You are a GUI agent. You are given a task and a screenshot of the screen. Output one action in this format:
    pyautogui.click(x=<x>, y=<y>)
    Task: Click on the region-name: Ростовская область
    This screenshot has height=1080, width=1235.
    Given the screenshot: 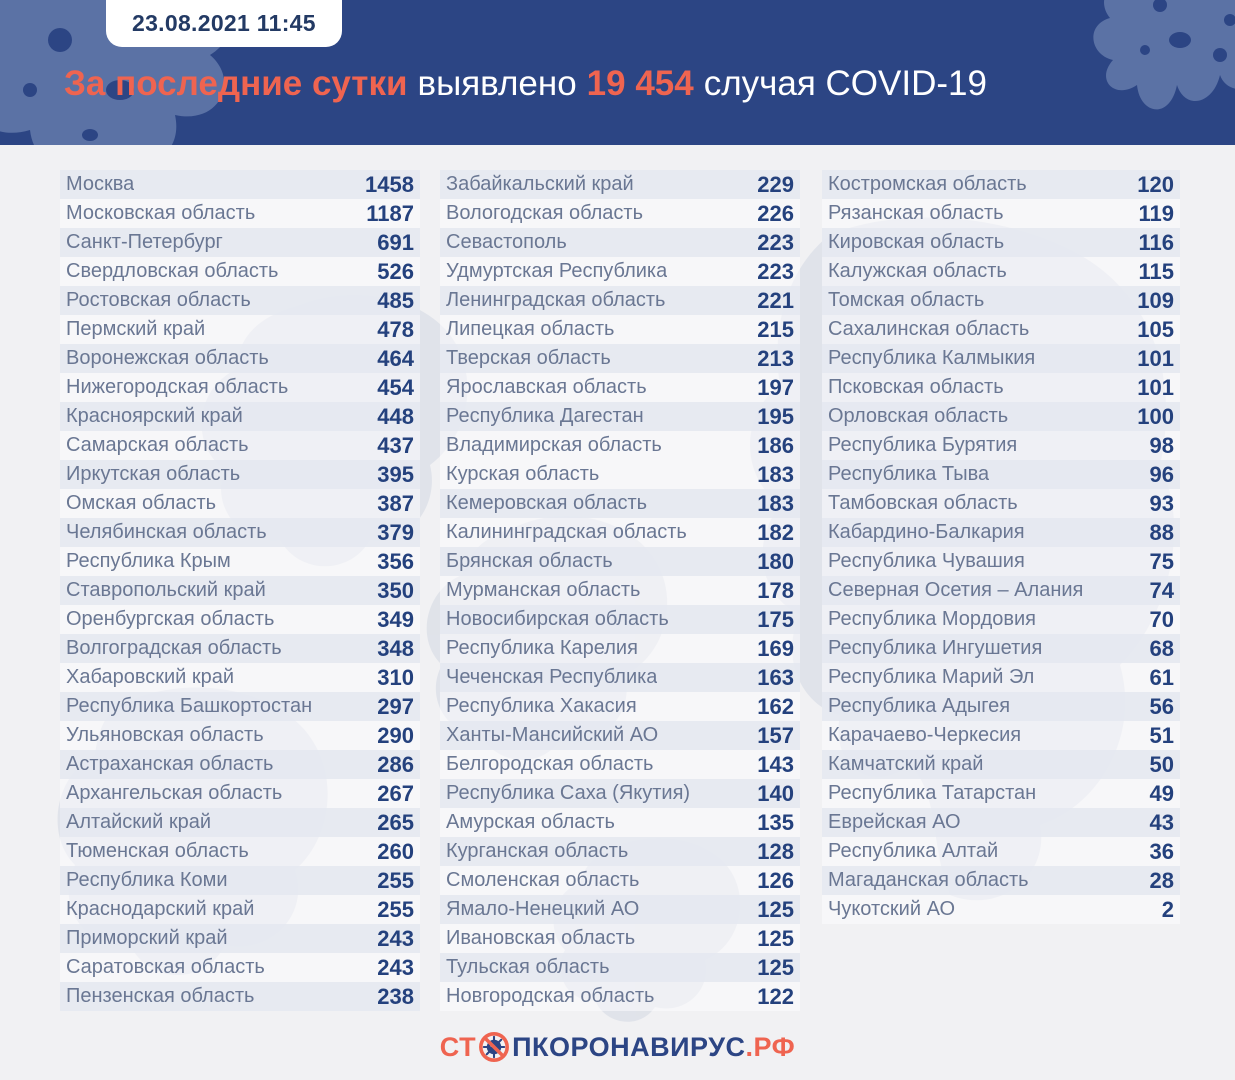 What is the action you would take?
    pyautogui.click(x=158, y=300)
    